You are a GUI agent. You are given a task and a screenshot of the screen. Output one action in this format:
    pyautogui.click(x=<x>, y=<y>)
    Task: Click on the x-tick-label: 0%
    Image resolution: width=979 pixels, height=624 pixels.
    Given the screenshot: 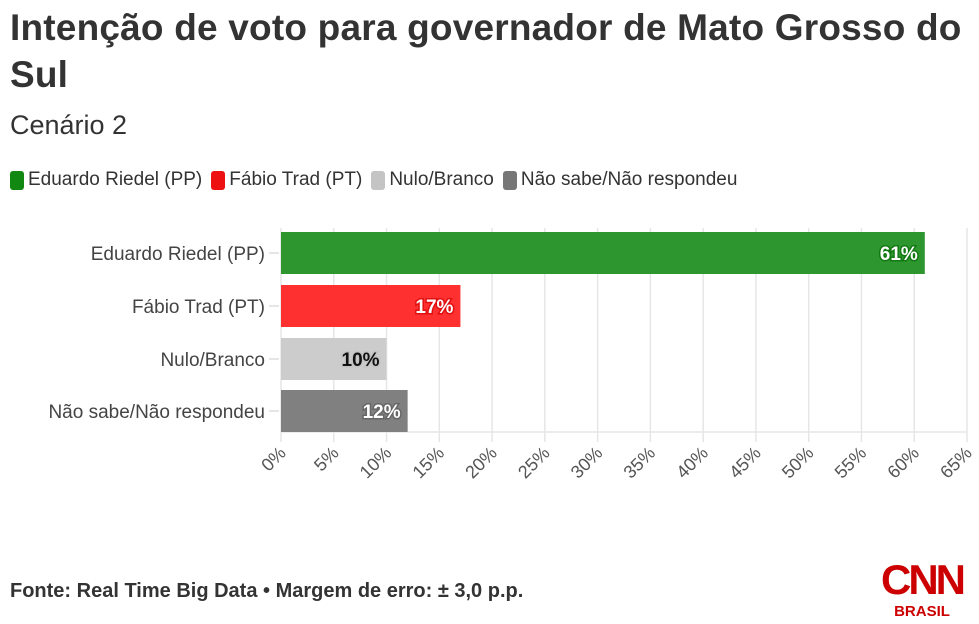 What is the action you would take?
    pyautogui.click(x=273, y=459)
    